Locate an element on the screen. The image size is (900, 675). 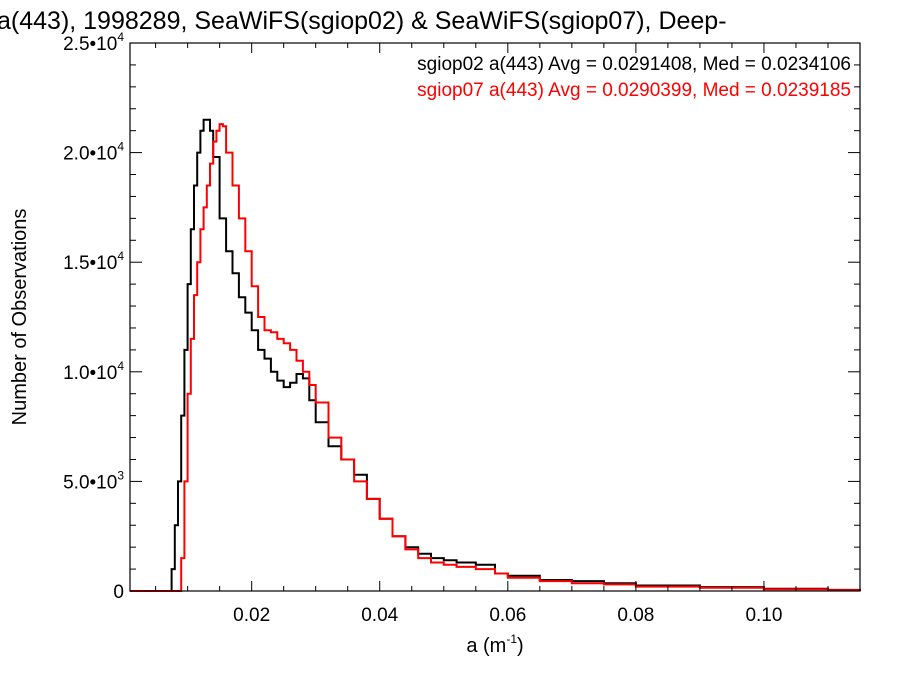
x-tick-label: 0.02 is located at coordinates (251, 615).